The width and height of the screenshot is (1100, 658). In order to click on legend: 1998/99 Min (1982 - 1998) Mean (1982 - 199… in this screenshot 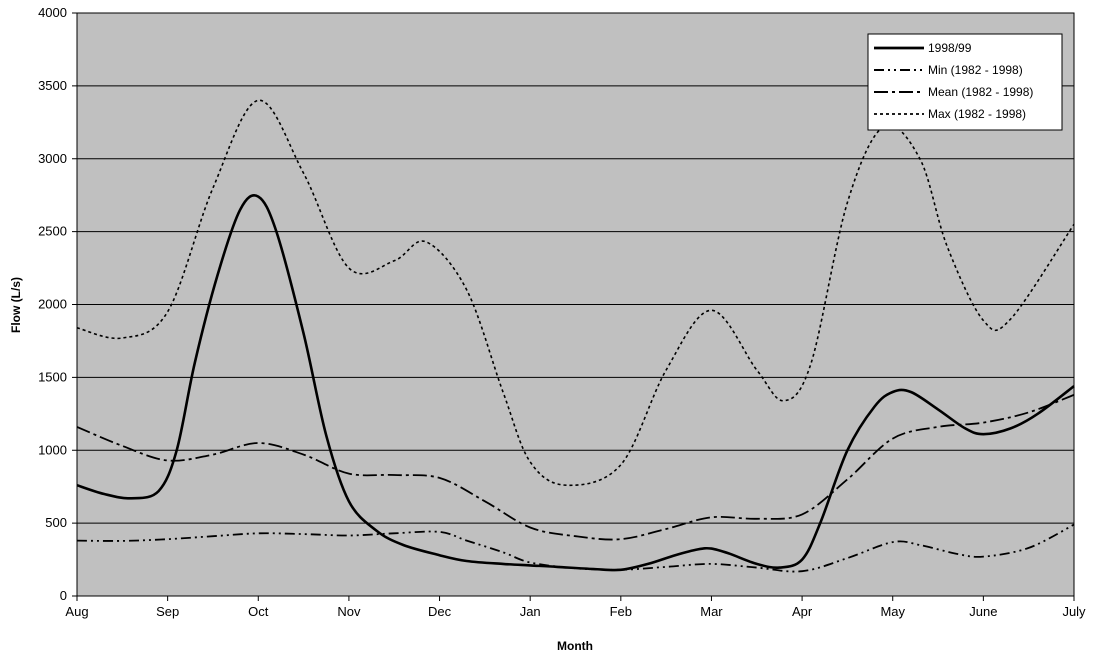, I will do `click(965, 82)`.